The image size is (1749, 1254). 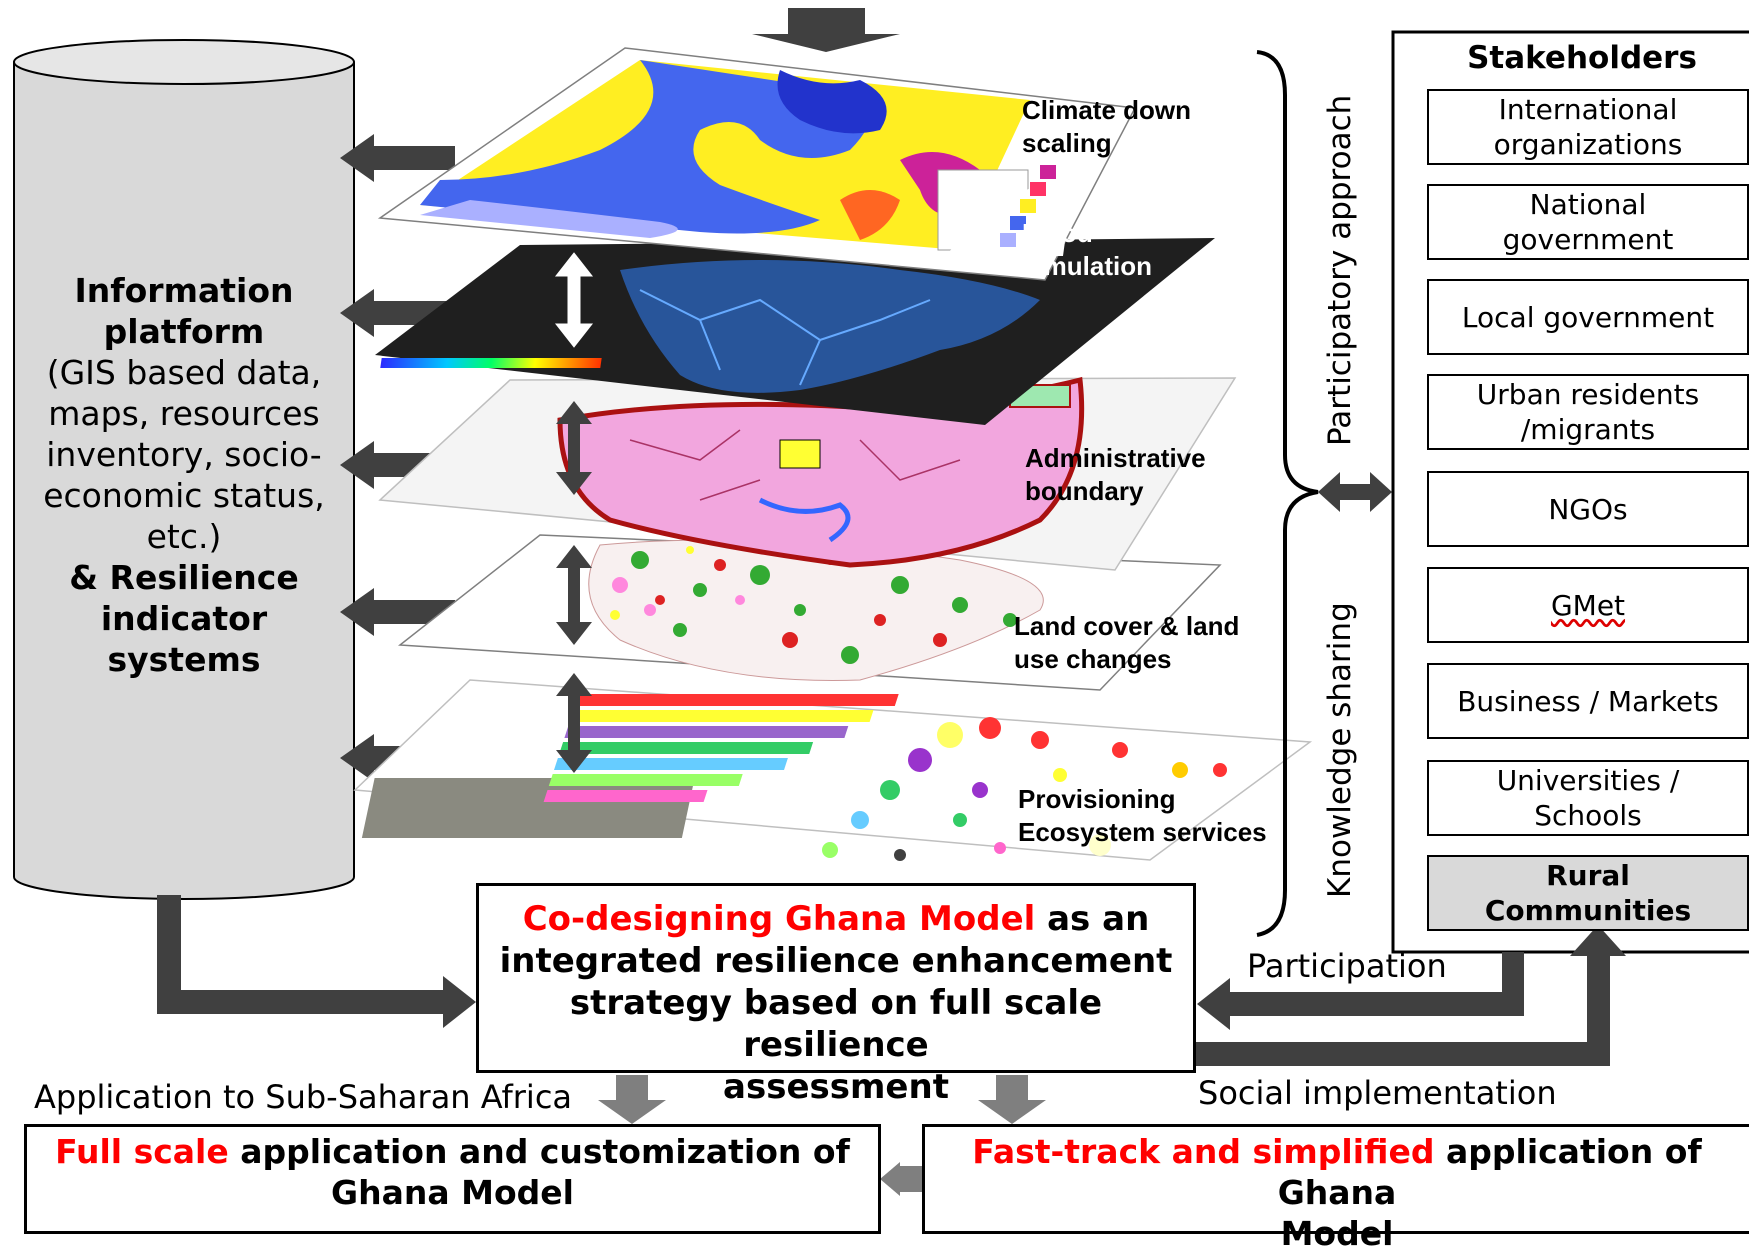 I want to click on stakeholders-title: Stakeholders, so click(x=1582, y=58).